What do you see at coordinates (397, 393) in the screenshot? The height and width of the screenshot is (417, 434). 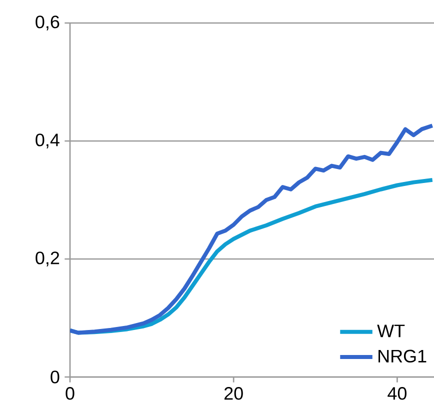 I see `x-tick-label: 40` at bounding box center [397, 393].